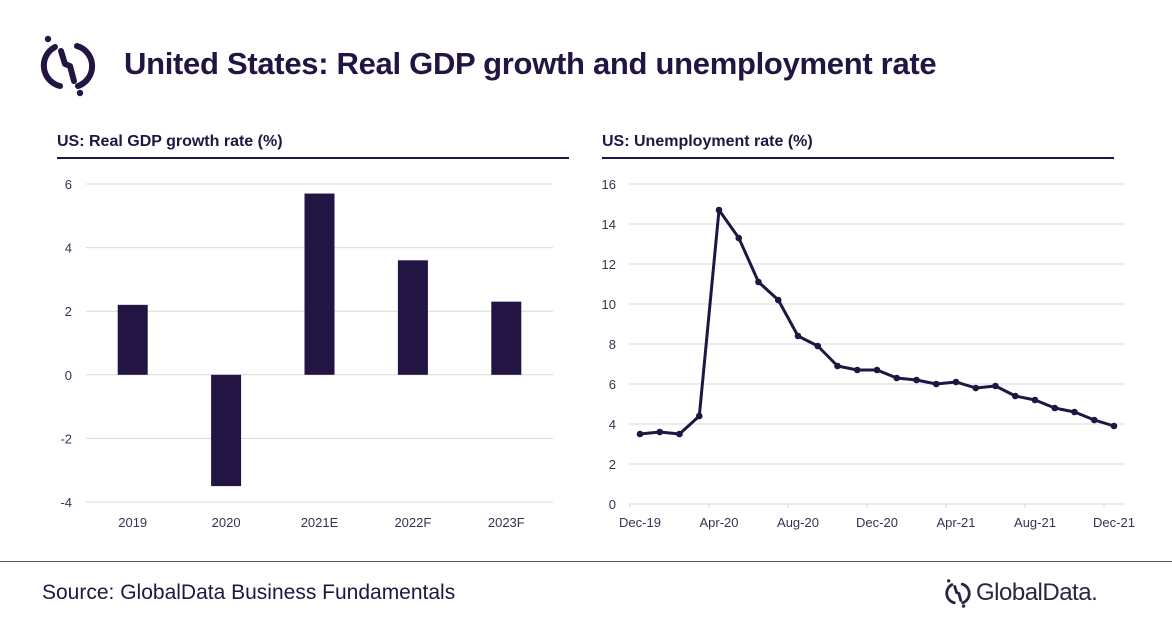 This screenshot has width=1172, height=628. What do you see at coordinates (609, 264) in the screenshot?
I see `y-tick-label: 12` at bounding box center [609, 264].